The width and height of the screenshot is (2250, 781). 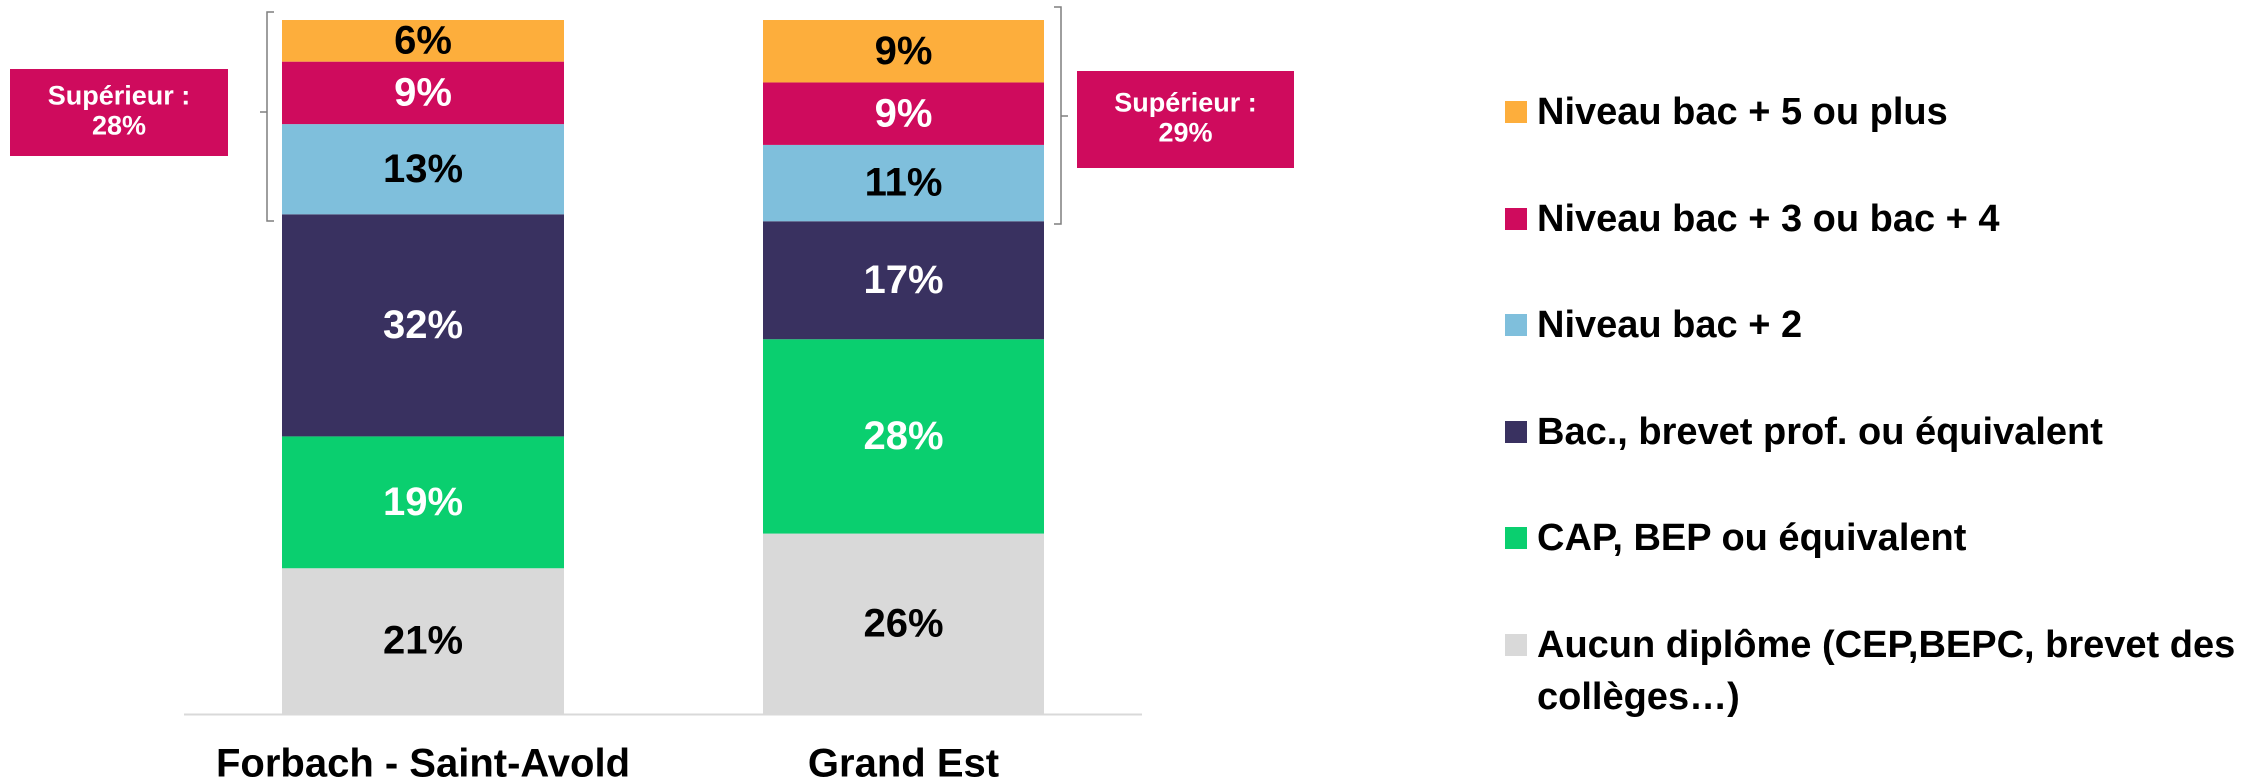 What do you see at coordinates (1670, 325) in the screenshot?
I see `legend-label: Niveau bac + 2` at bounding box center [1670, 325].